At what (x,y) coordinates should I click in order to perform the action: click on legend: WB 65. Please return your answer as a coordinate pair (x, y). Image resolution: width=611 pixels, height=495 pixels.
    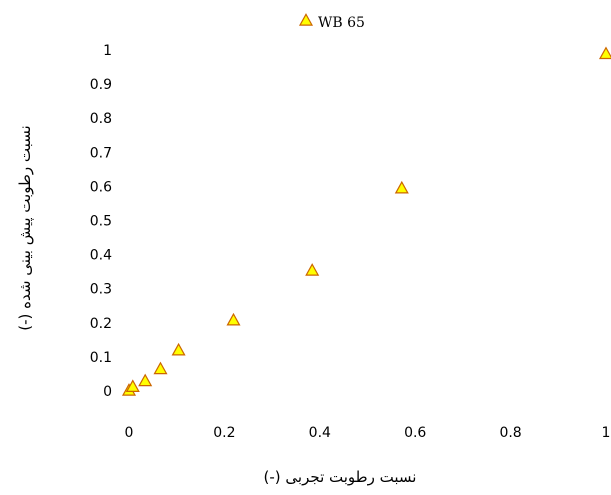
    Looking at the image, I should click on (331, 22).